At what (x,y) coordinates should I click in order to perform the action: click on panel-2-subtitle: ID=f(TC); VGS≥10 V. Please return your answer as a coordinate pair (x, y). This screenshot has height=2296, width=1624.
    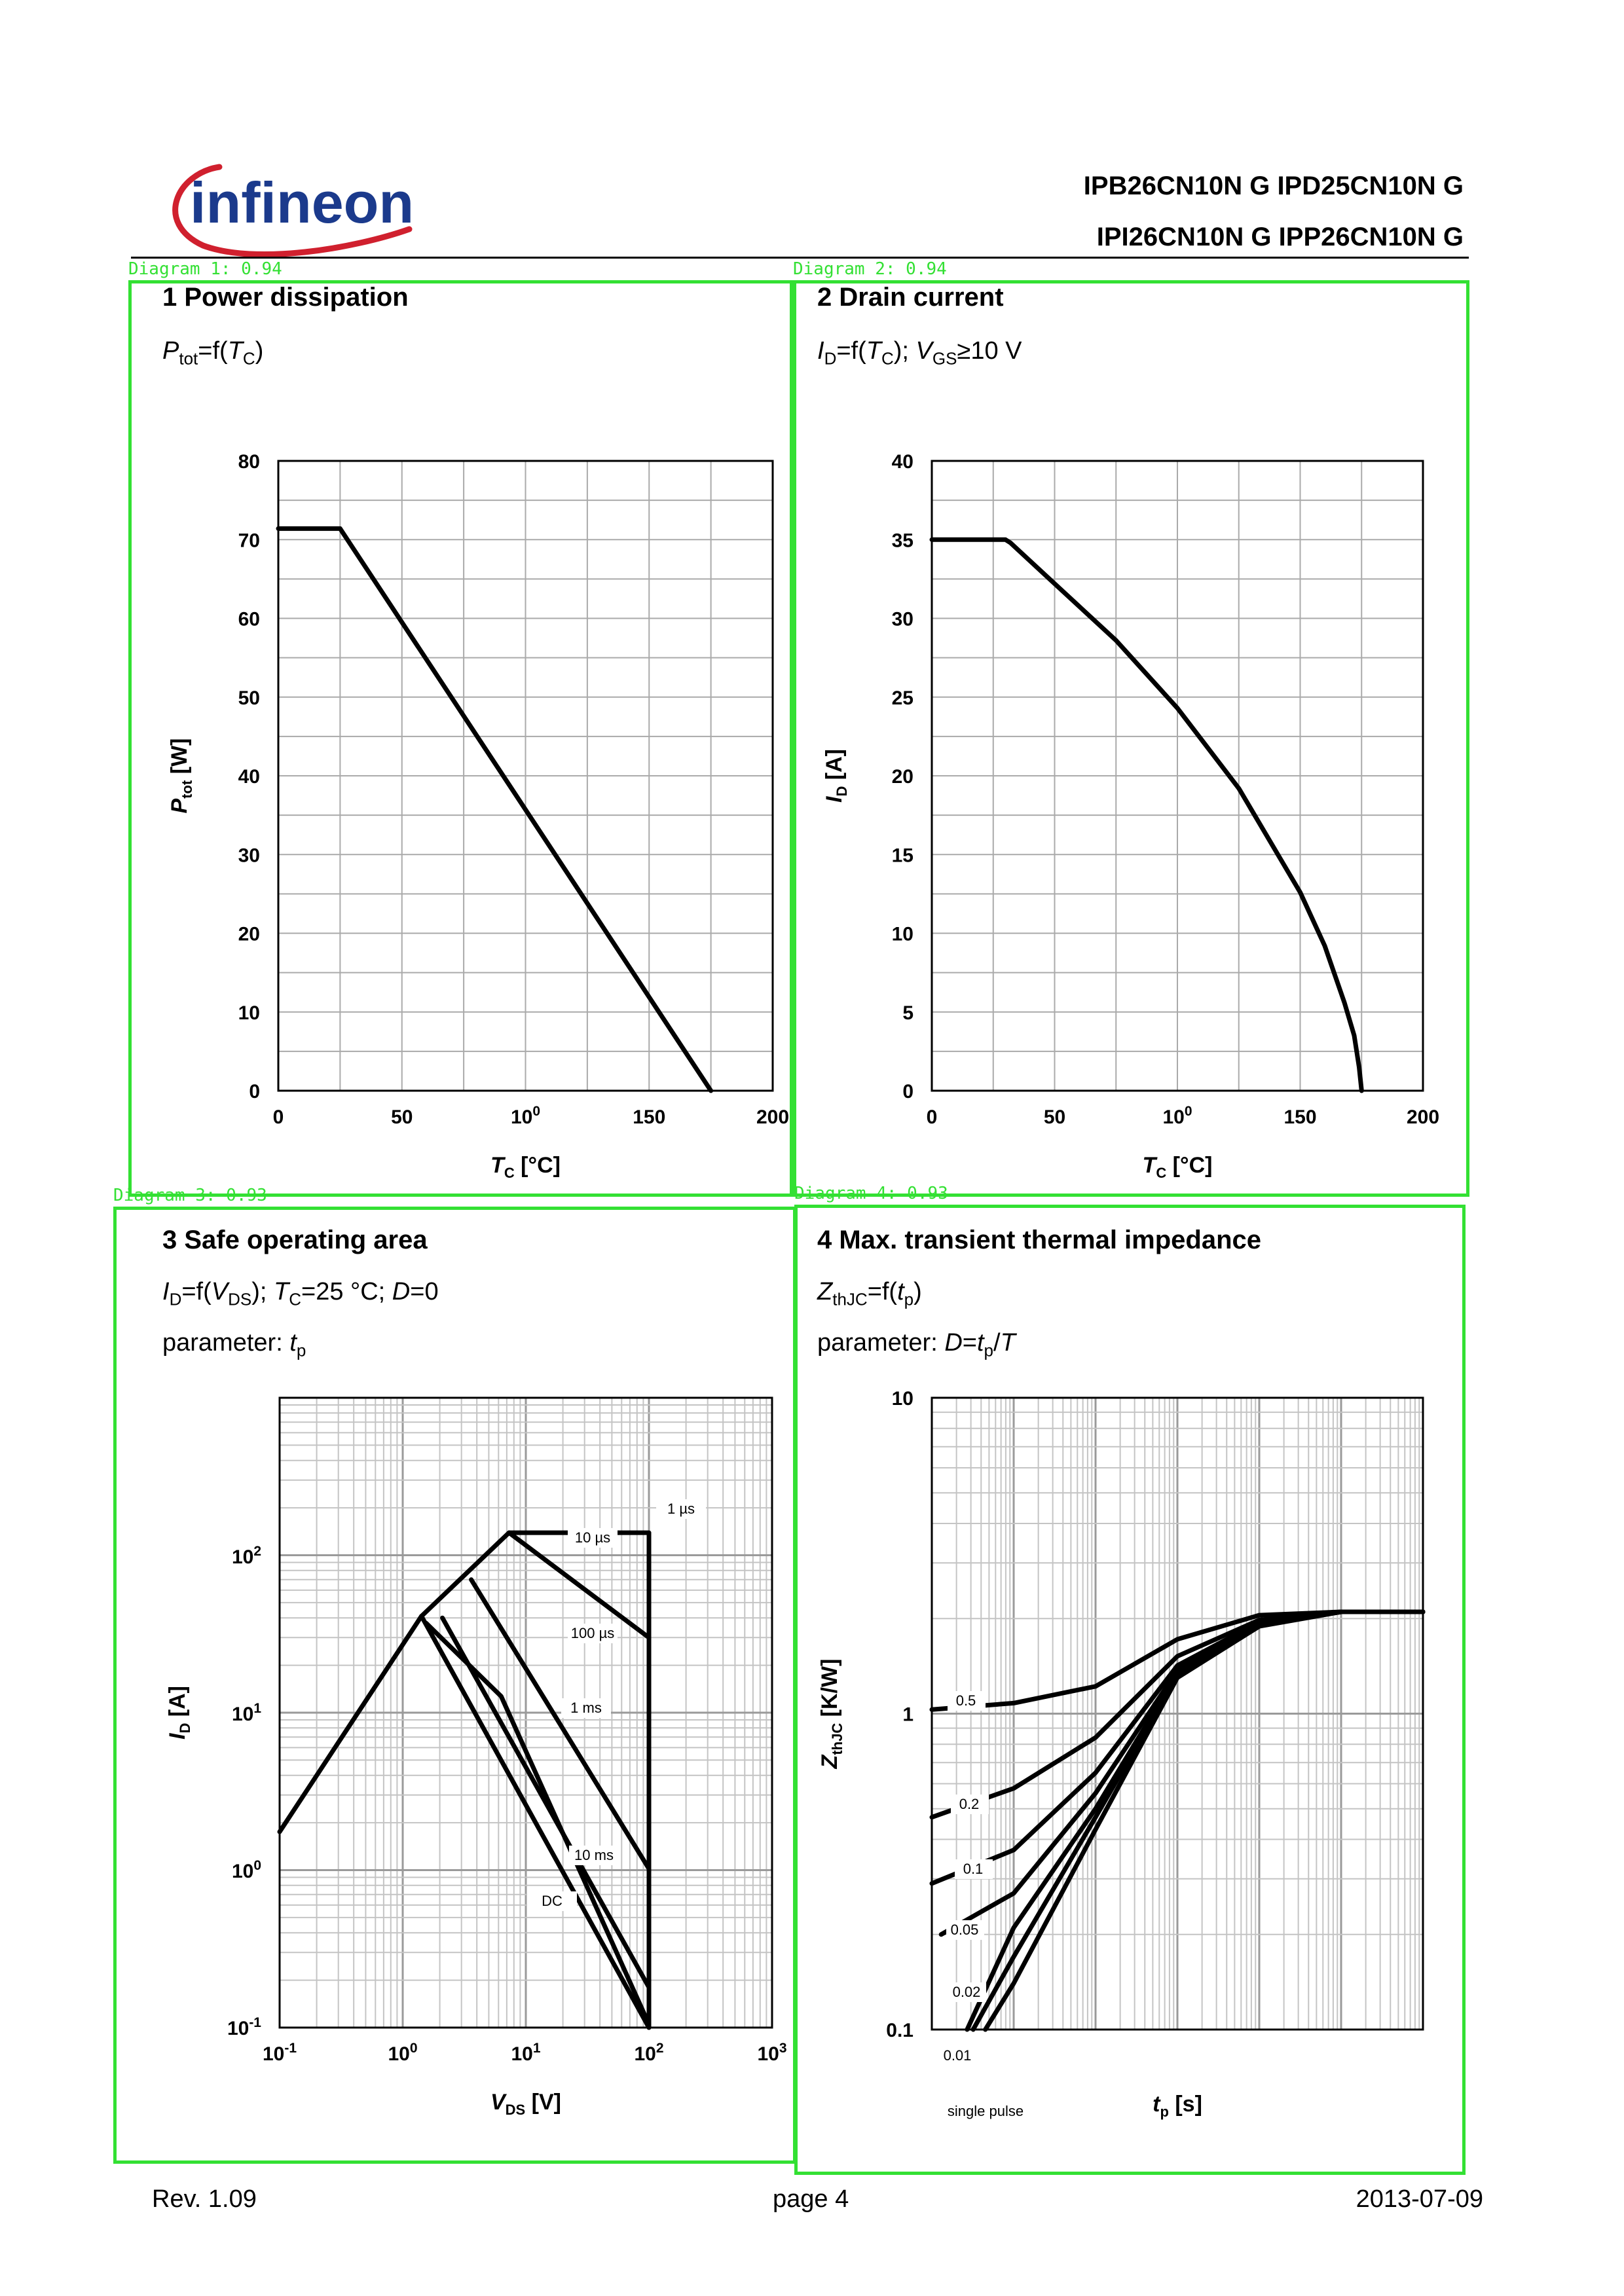
    Looking at the image, I should click on (919, 353).